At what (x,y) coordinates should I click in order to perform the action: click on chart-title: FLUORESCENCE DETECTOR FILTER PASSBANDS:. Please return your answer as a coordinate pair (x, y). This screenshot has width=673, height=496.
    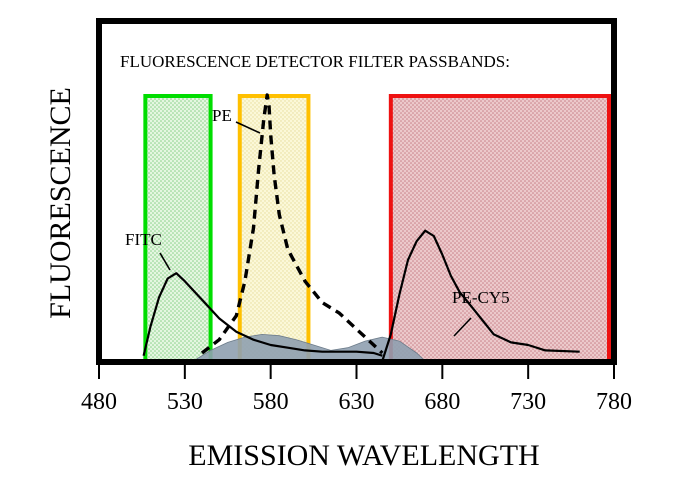
    Looking at the image, I should click on (315, 61).